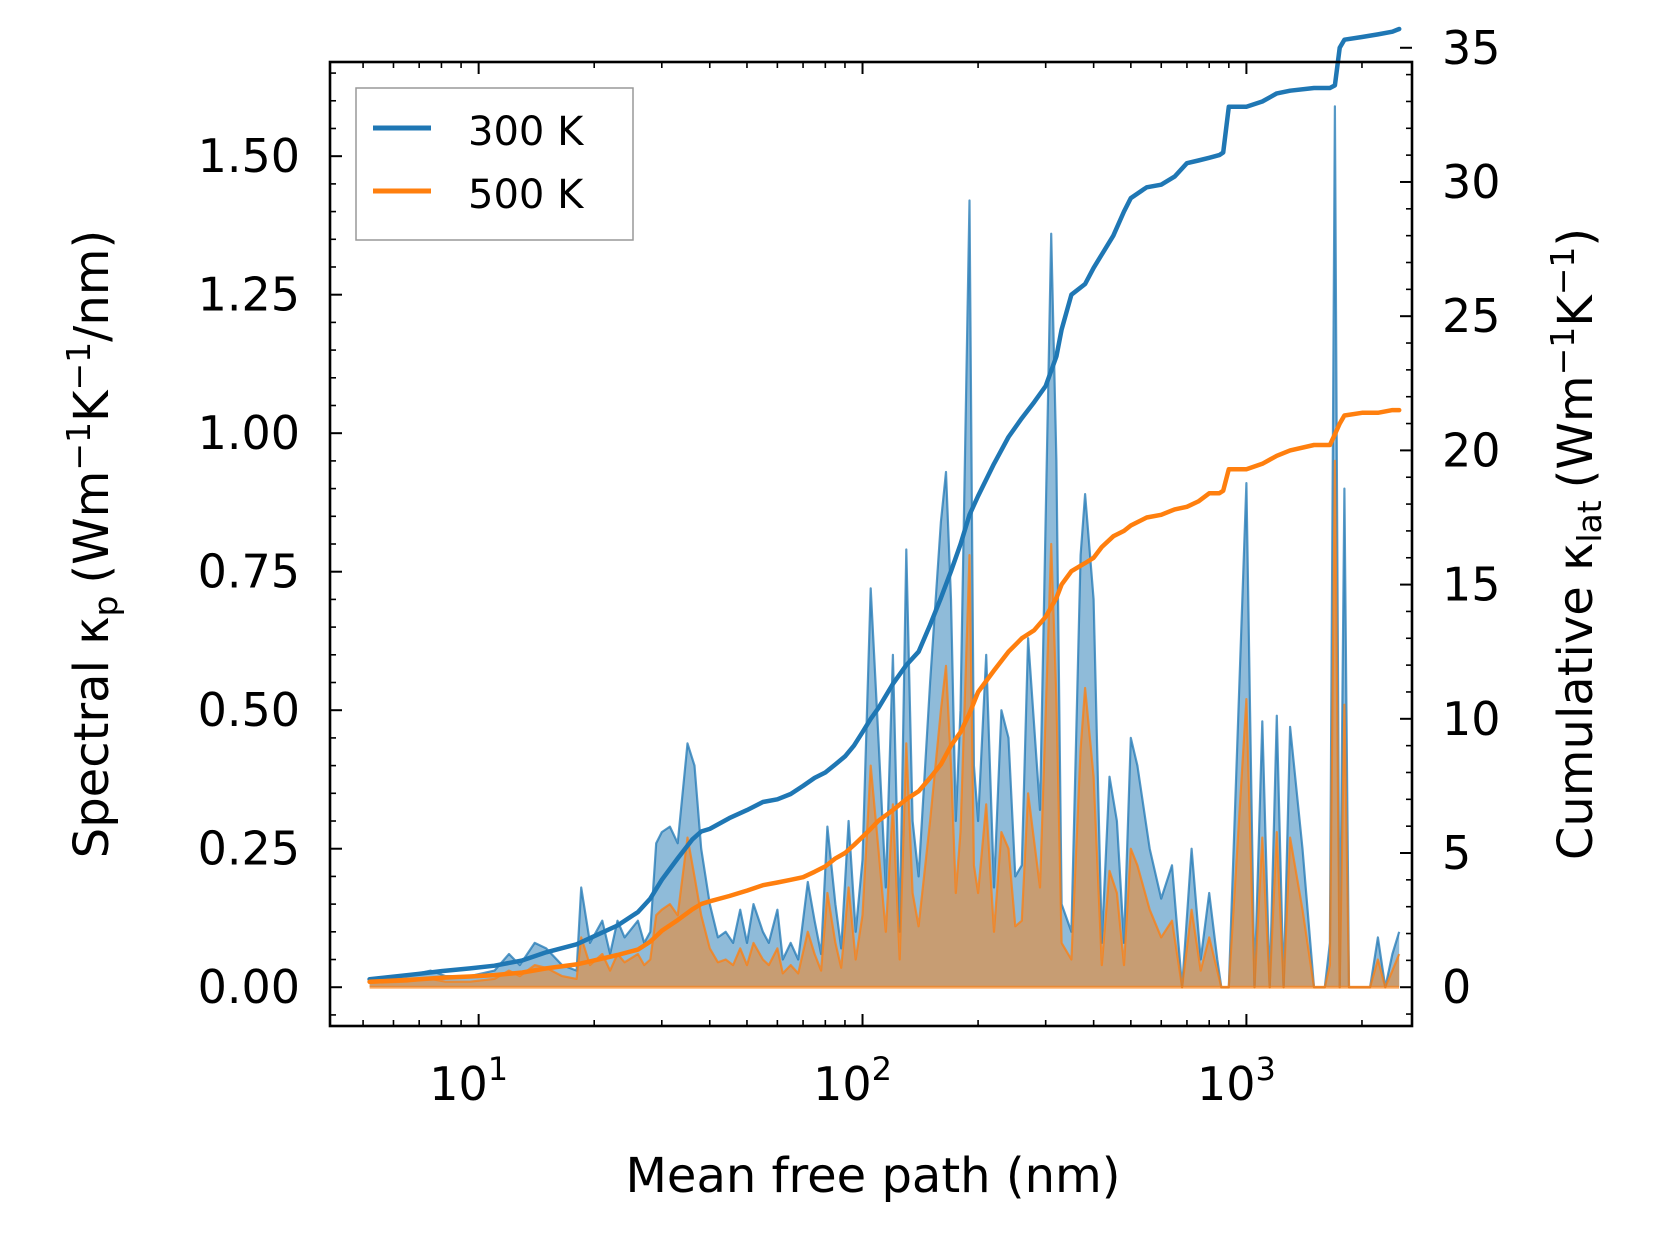 This screenshot has width=1660, height=1256. I want to click on x-tick-label: 10³, so click(1236, 1080).